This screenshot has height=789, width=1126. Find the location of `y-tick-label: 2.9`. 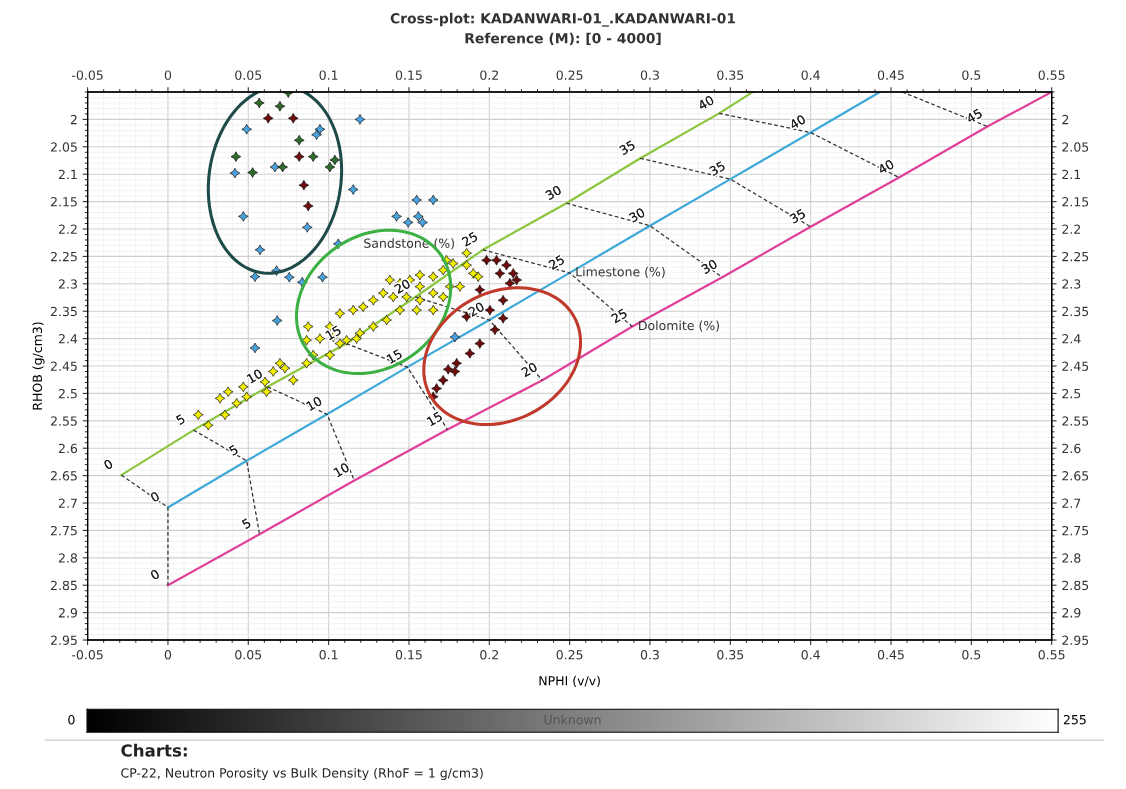

y-tick-label: 2.9 is located at coordinates (67, 613).